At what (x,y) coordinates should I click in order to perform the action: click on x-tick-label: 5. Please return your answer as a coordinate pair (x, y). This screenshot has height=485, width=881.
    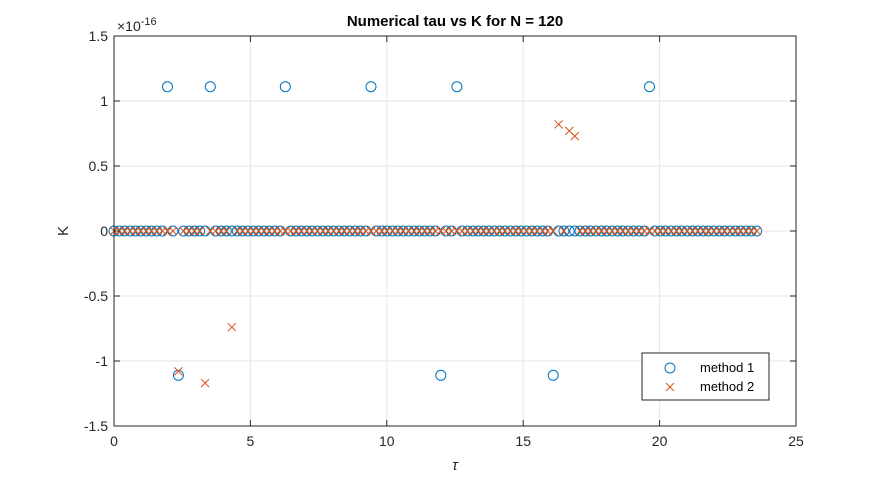
    Looking at the image, I should click on (251, 441).